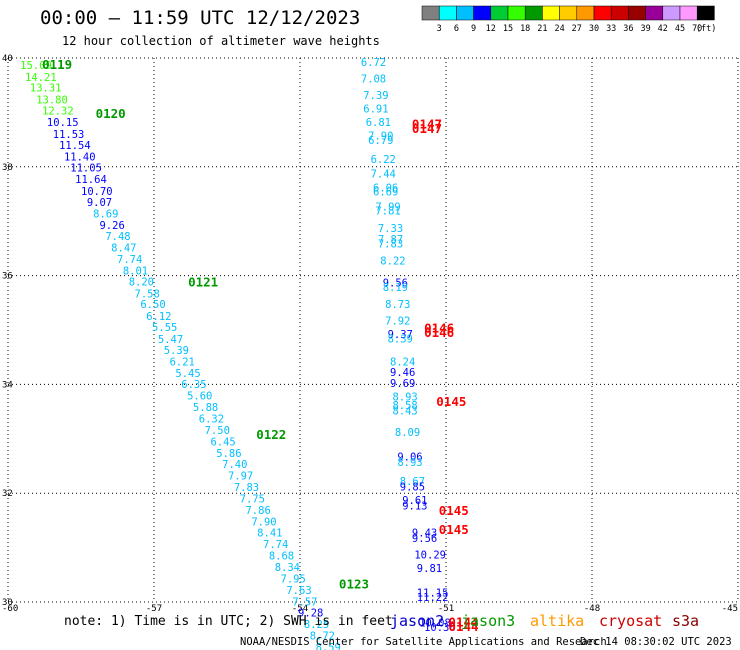 This screenshot has width=740, height=650. Describe the element at coordinates (508, 29) in the screenshot. I see `scale-label-4: 15` at that location.